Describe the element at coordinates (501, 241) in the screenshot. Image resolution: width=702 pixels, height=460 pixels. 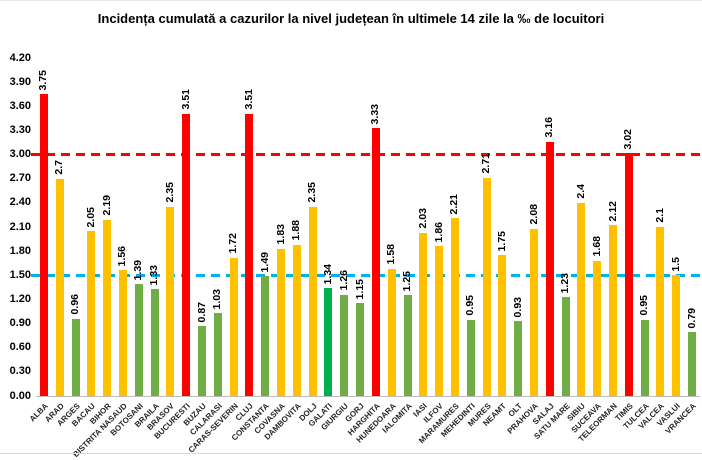
I see `bar-value-label: 1.75` at that location.